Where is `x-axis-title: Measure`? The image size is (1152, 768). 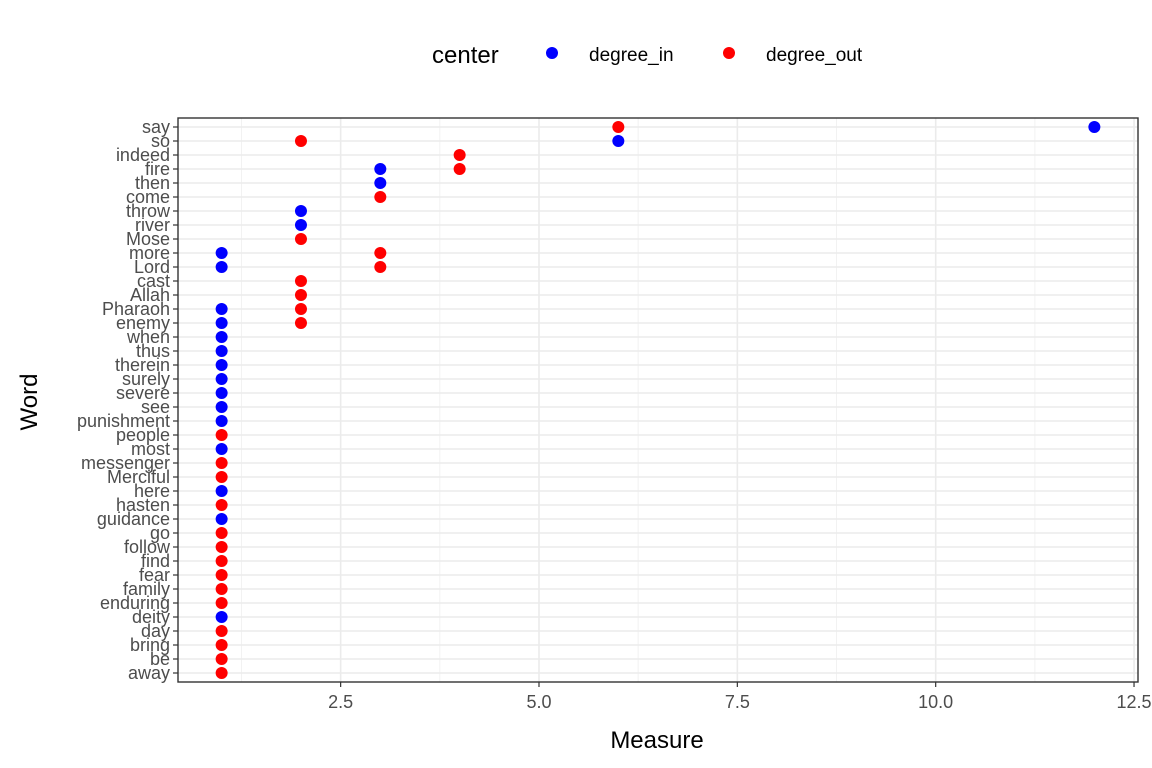
x-axis-title: Measure is located at coordinates (656, 740).